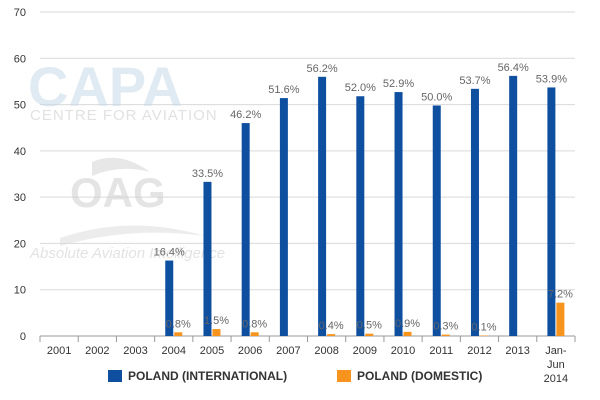 The height and width of the screenshot is (400, 600). Describe the element at coordinates (216, 321) in the screenshot. I see `data-label-domestic: 1.5%` at that location.